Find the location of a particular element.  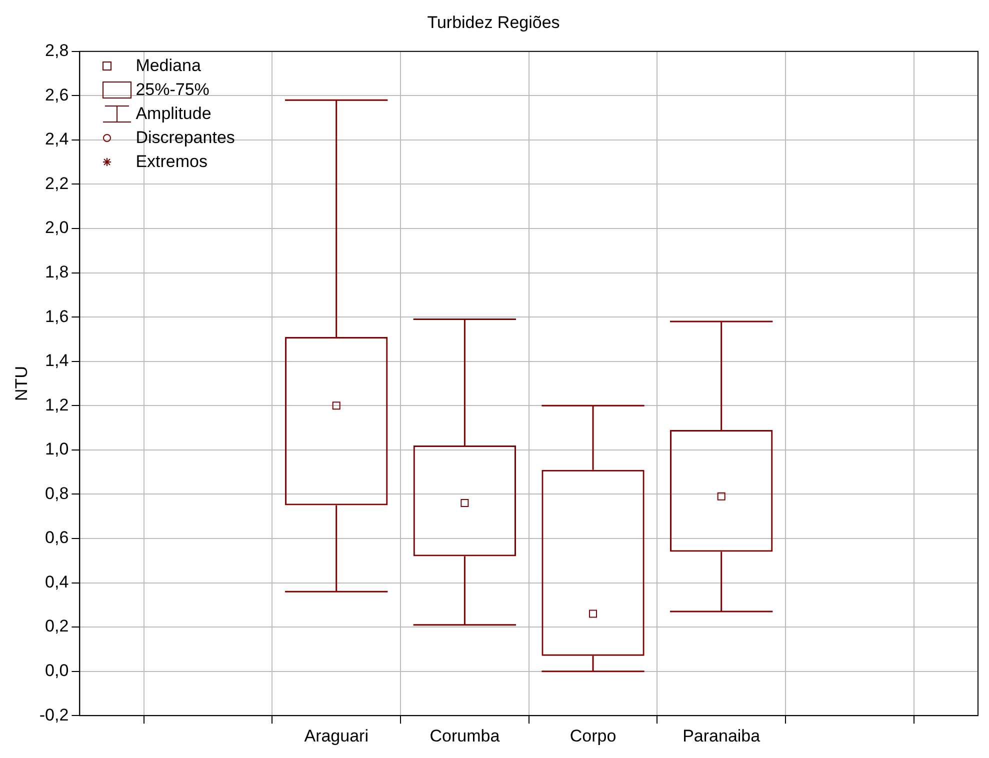

y-tick-label: 2,8 is located at coordinates (57, 50).